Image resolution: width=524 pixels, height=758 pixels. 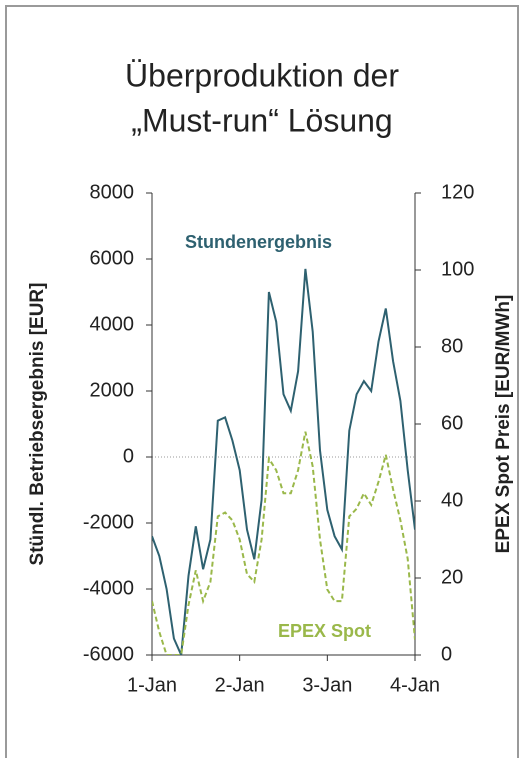 What do you see at coordinates (258, 242) in the screenshot?
I see `series-label: Stundenergebnis` at bounding box center [258, 242].